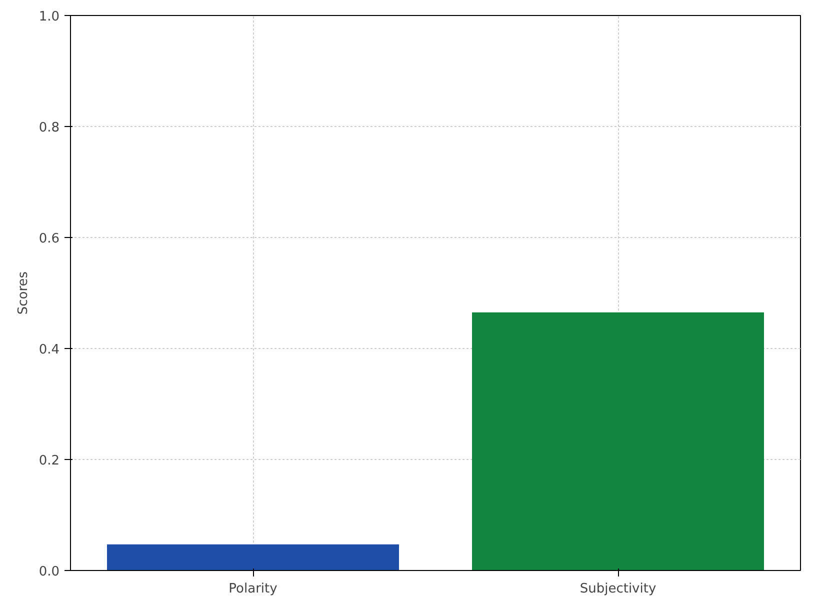 The width and height of the screenshot is (819, 608). Describe the element at coordinates (618, 589) in the screenshot. I see `x-tick-label: Subjectivity` at that location.